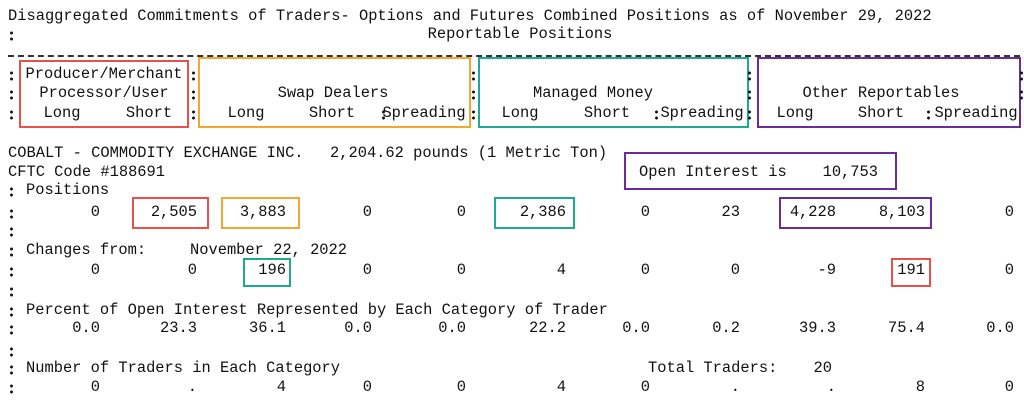 The image size is (1024, 402). Describe the element at coordinates (826, 270) in the screenshot. I see `value: -9` at that location.